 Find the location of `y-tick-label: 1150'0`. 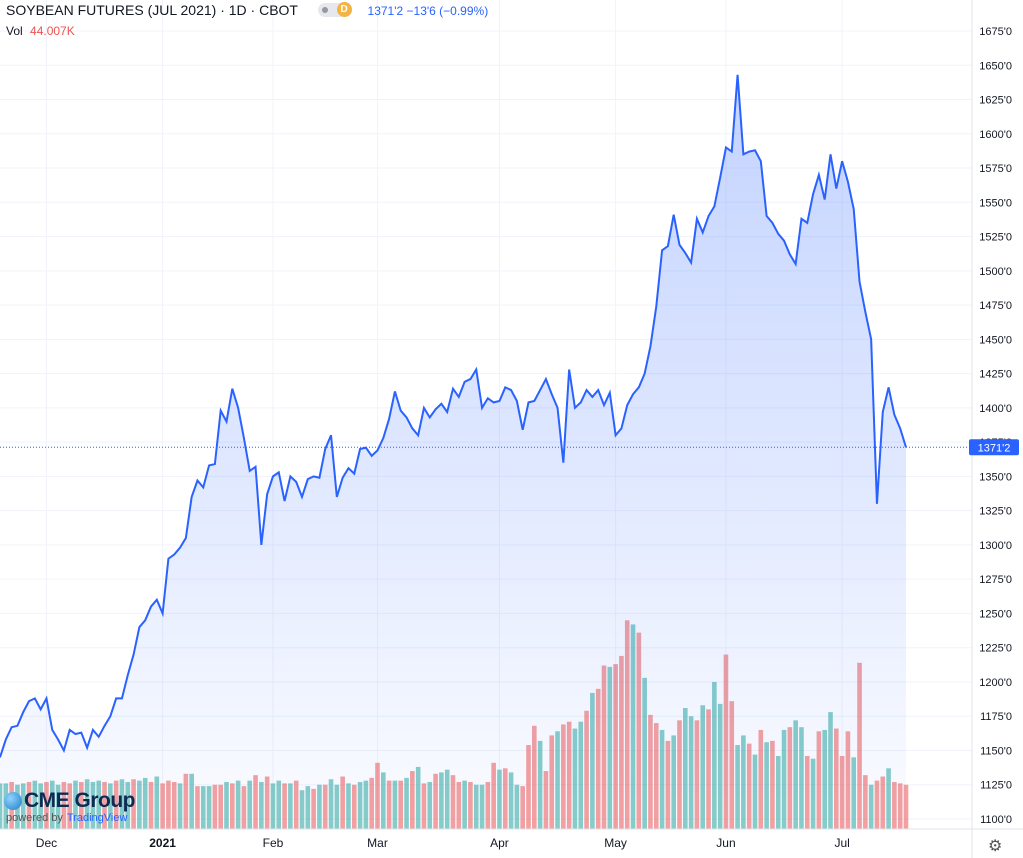

y-tick-label: 1150'0 is located at coordinates (996, 751).